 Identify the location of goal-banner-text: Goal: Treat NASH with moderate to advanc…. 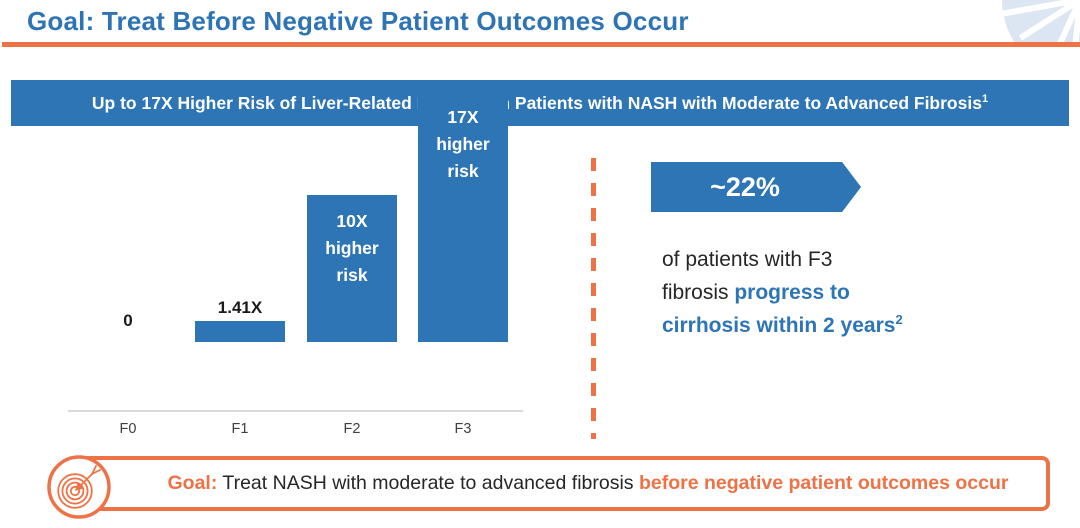
(588, 483).